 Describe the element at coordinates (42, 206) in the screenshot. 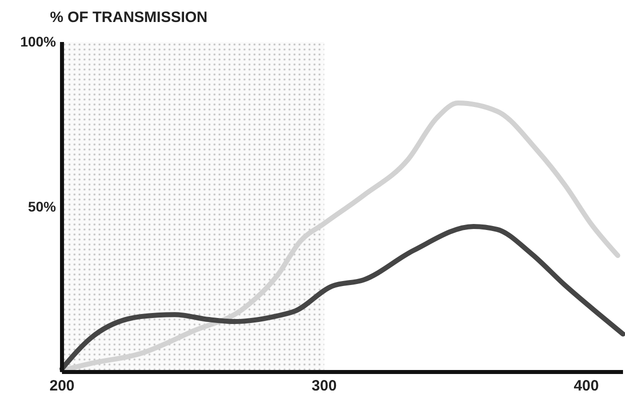

I see `y-tick-label: 50%` at that location.